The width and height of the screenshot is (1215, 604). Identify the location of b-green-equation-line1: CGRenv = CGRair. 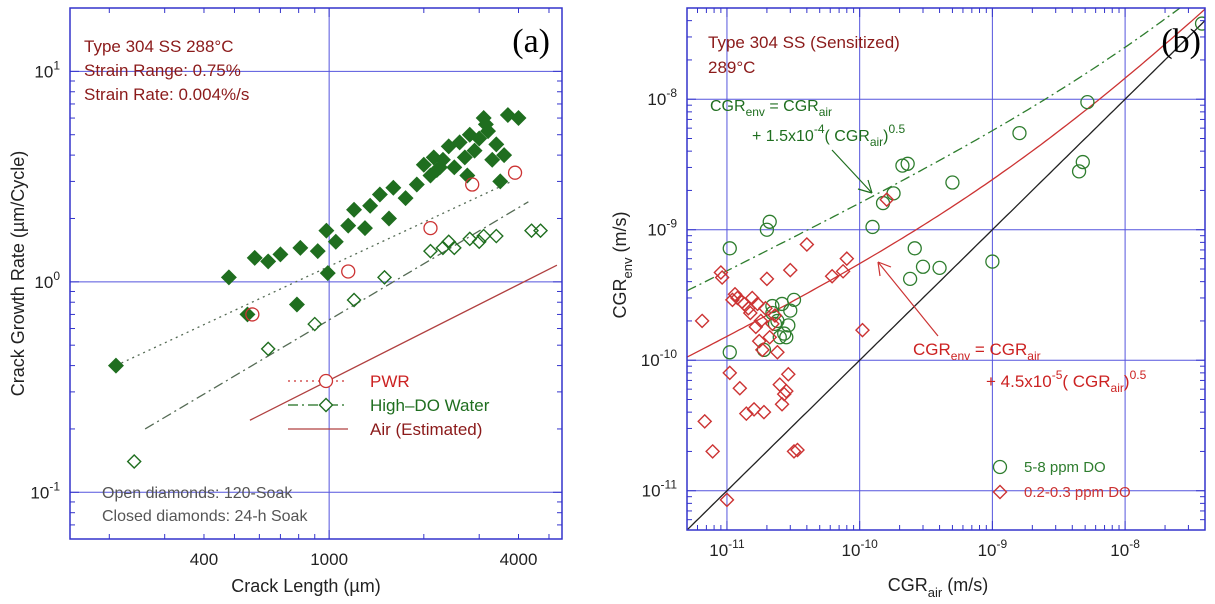
(771, 108).